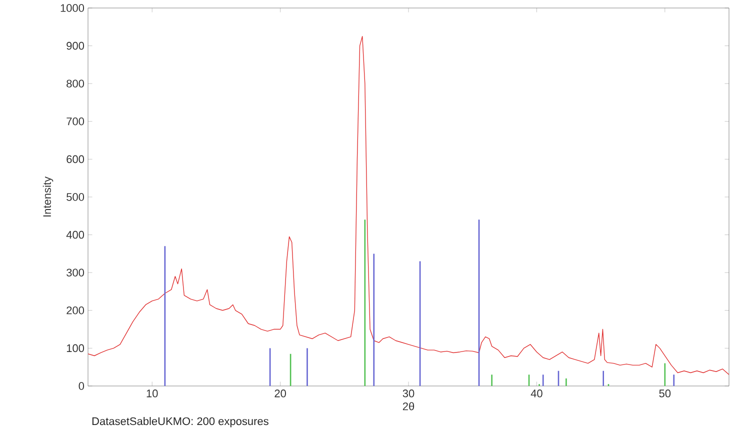 This screenshot has height=436, width=749. Describe the element at coordinates (72, 8) in the screenshot. I see `y-tick-label: 1000` at that location.